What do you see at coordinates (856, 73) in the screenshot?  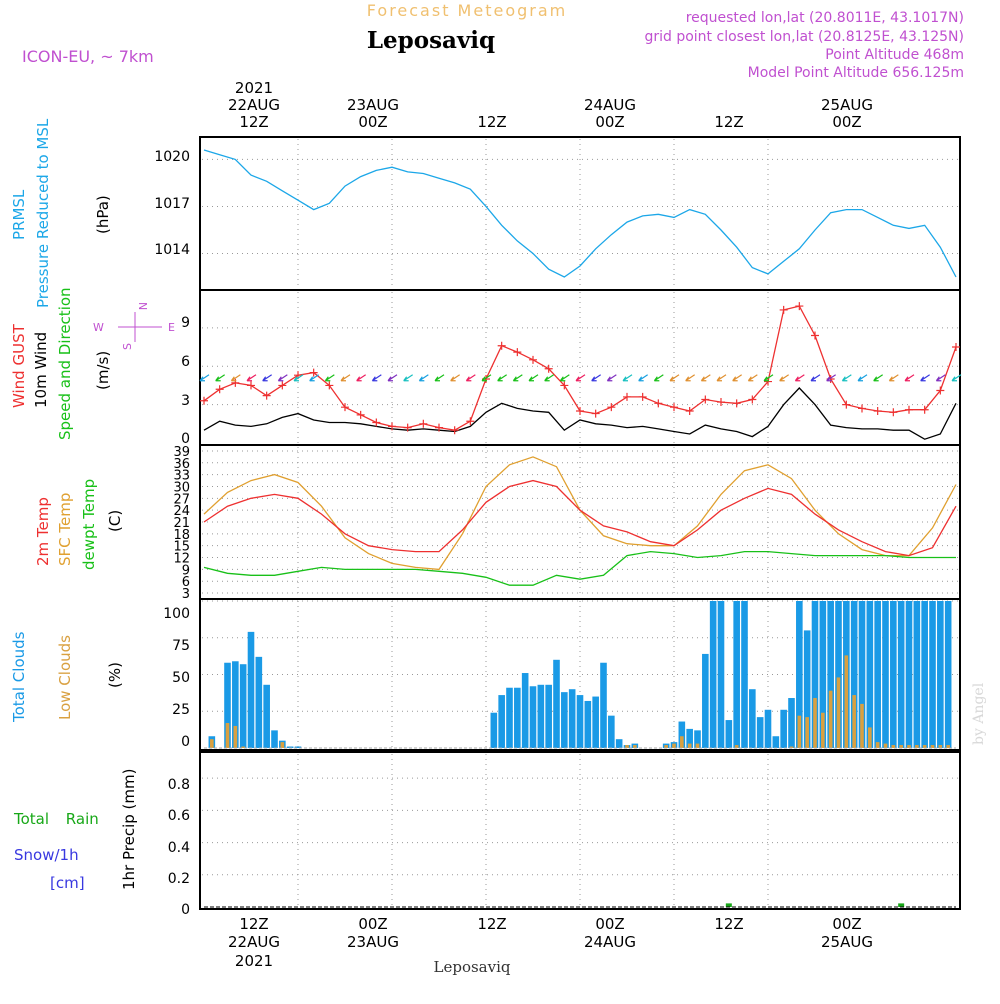 I see `model-altitude: Model Point Altitude 656.125m` at bounding box center [856, 73].